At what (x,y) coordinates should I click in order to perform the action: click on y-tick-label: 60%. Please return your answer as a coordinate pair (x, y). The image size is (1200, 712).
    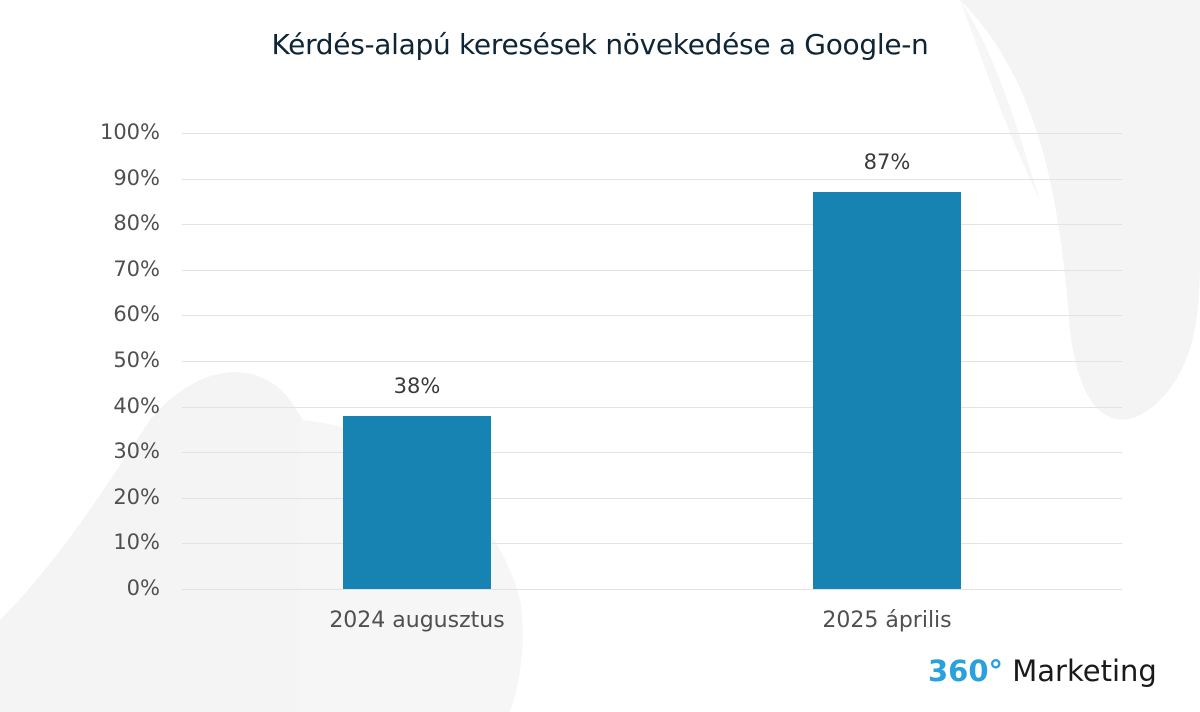
    Looking at the image, I should click on (136, 314).